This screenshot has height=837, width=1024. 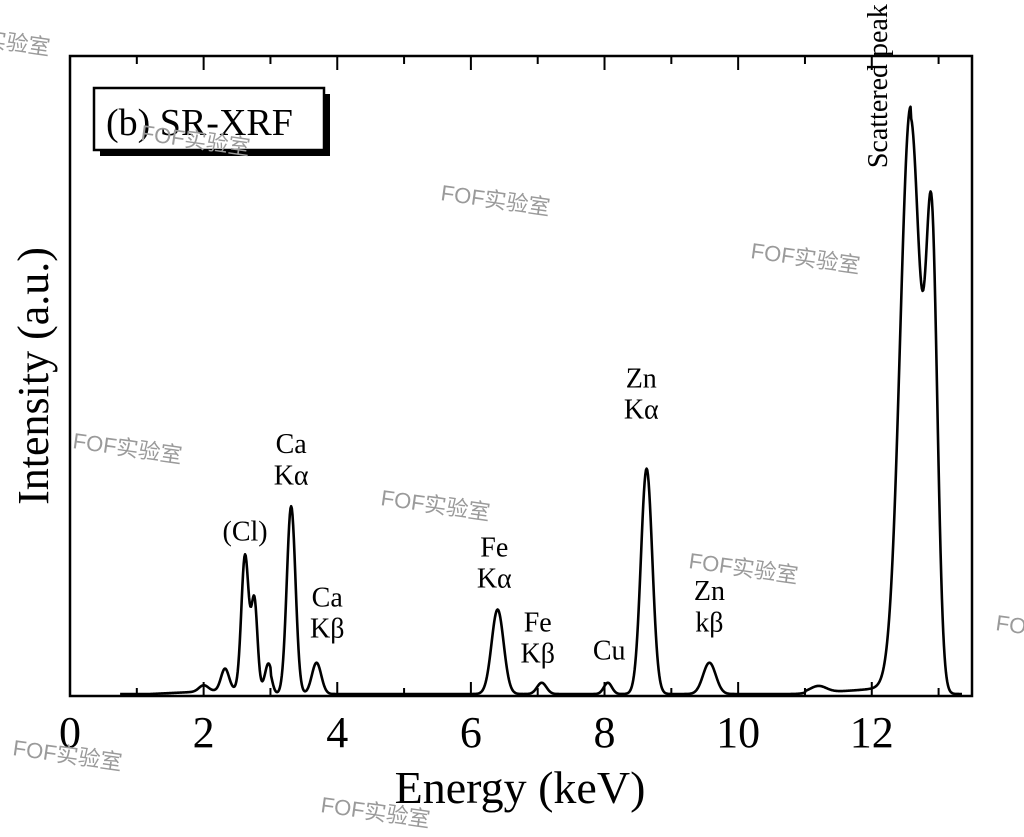 What do you see at coordinates (738, 732) in the screenshot?
I see `x-tick-label: 10` at bounding box center [738, 732].